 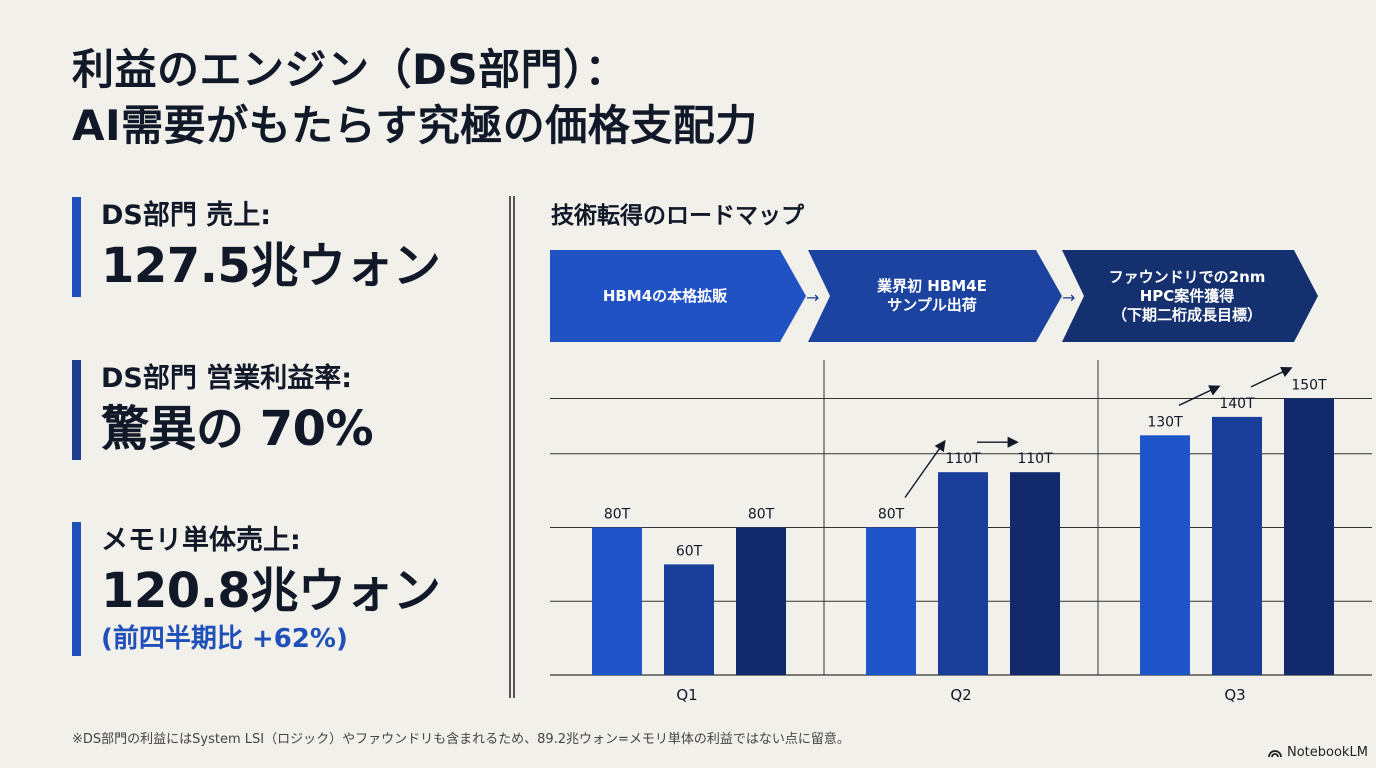 I want to click on kpi-memory-revenue: メモリ単体売上: 120.8兆ウォン (前四半期比 +62%), so click(x=272, y=589).